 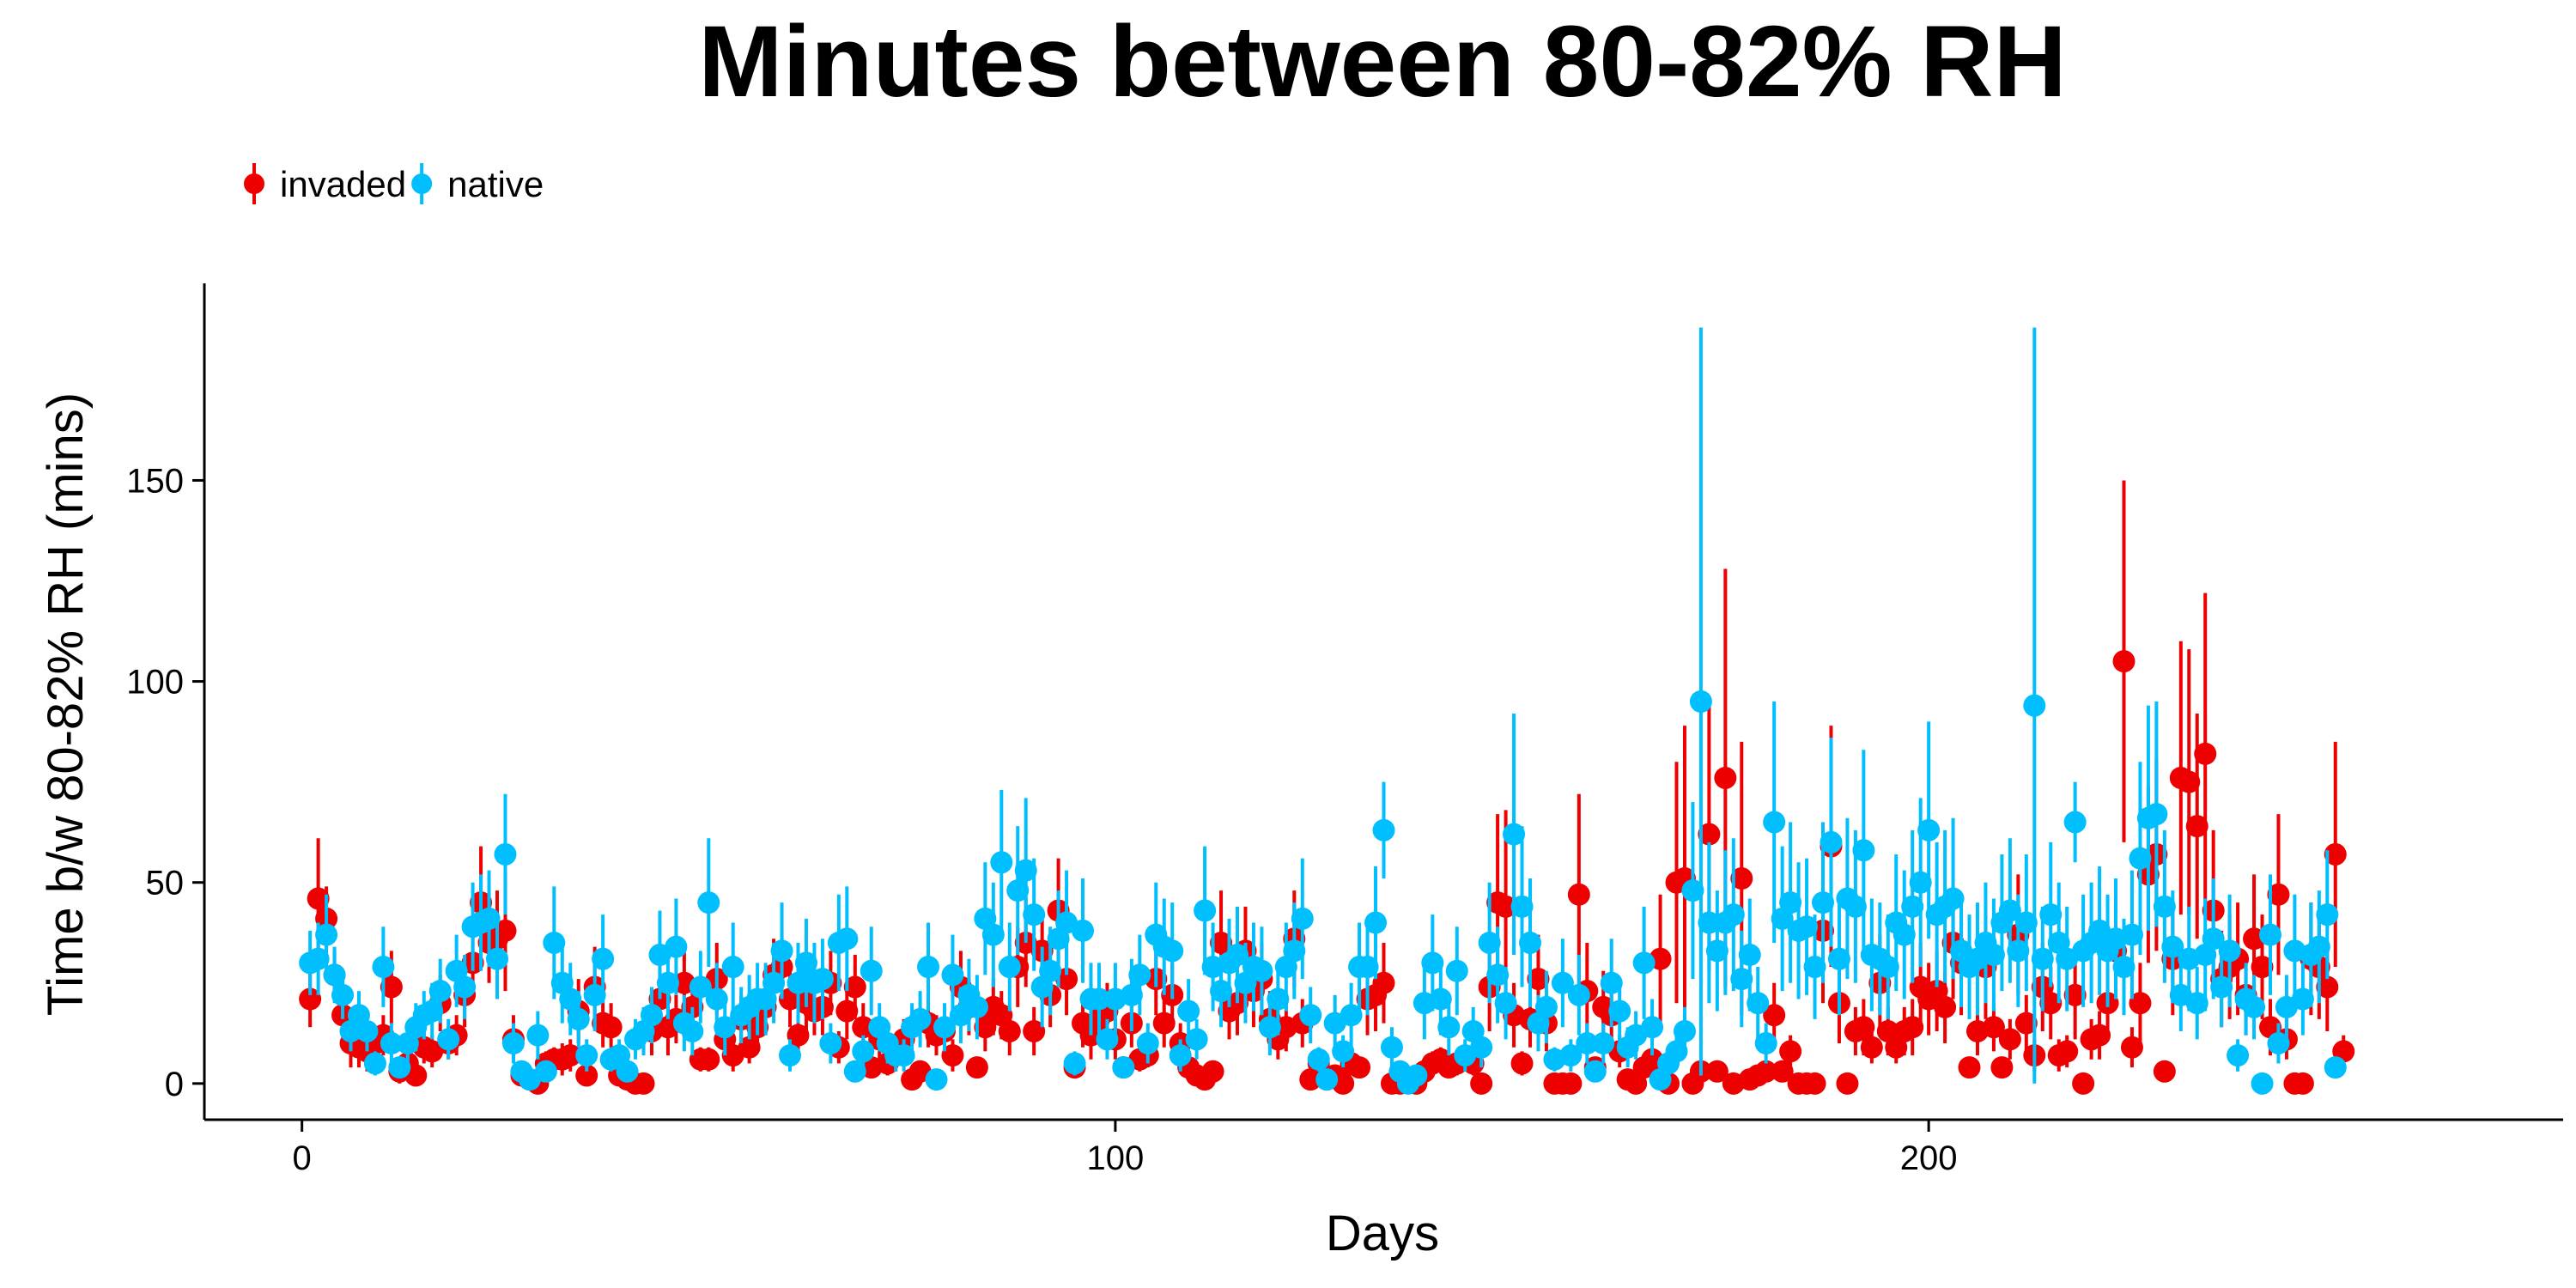 What do you see at coordinates (1382, 61) in the screenshot?
I see `chart-title: Minutes between 80-82% RH` at bounding box center [1382, 61].